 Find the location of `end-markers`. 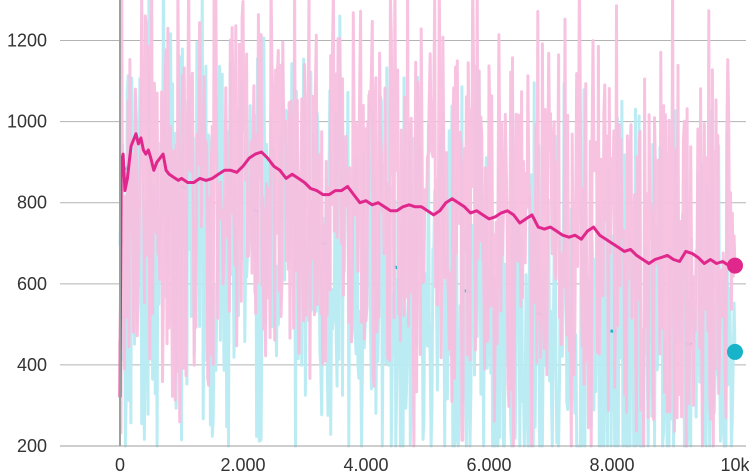

end-markers is located at coordinates (735, 308).